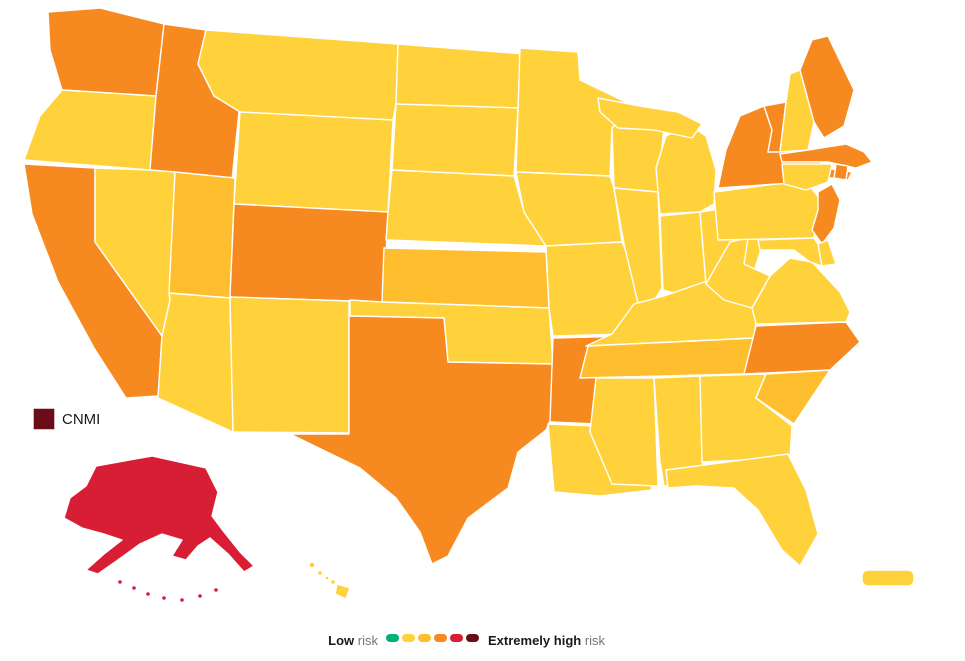 This screenshot has height=661, width=965. What do you see at coordinates (289, 365) in the screenshot?
I see `state-new-mexico` at bounding box center [289, 365].